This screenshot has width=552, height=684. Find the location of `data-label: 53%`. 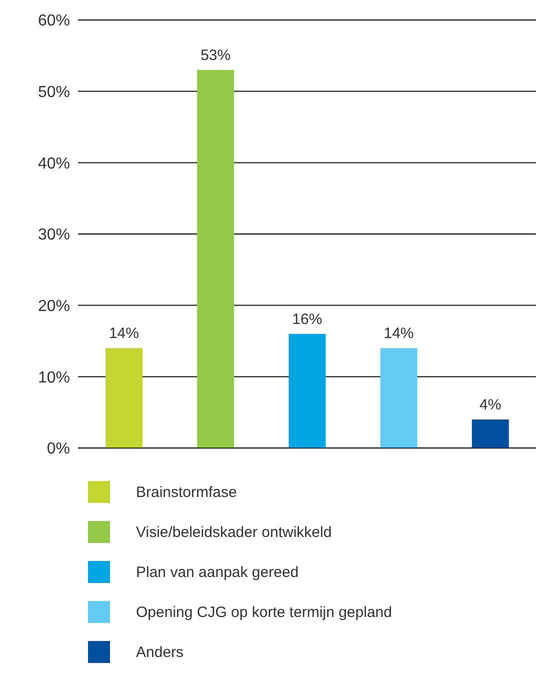

data-label: 53% is located at coordinates (215, 55).